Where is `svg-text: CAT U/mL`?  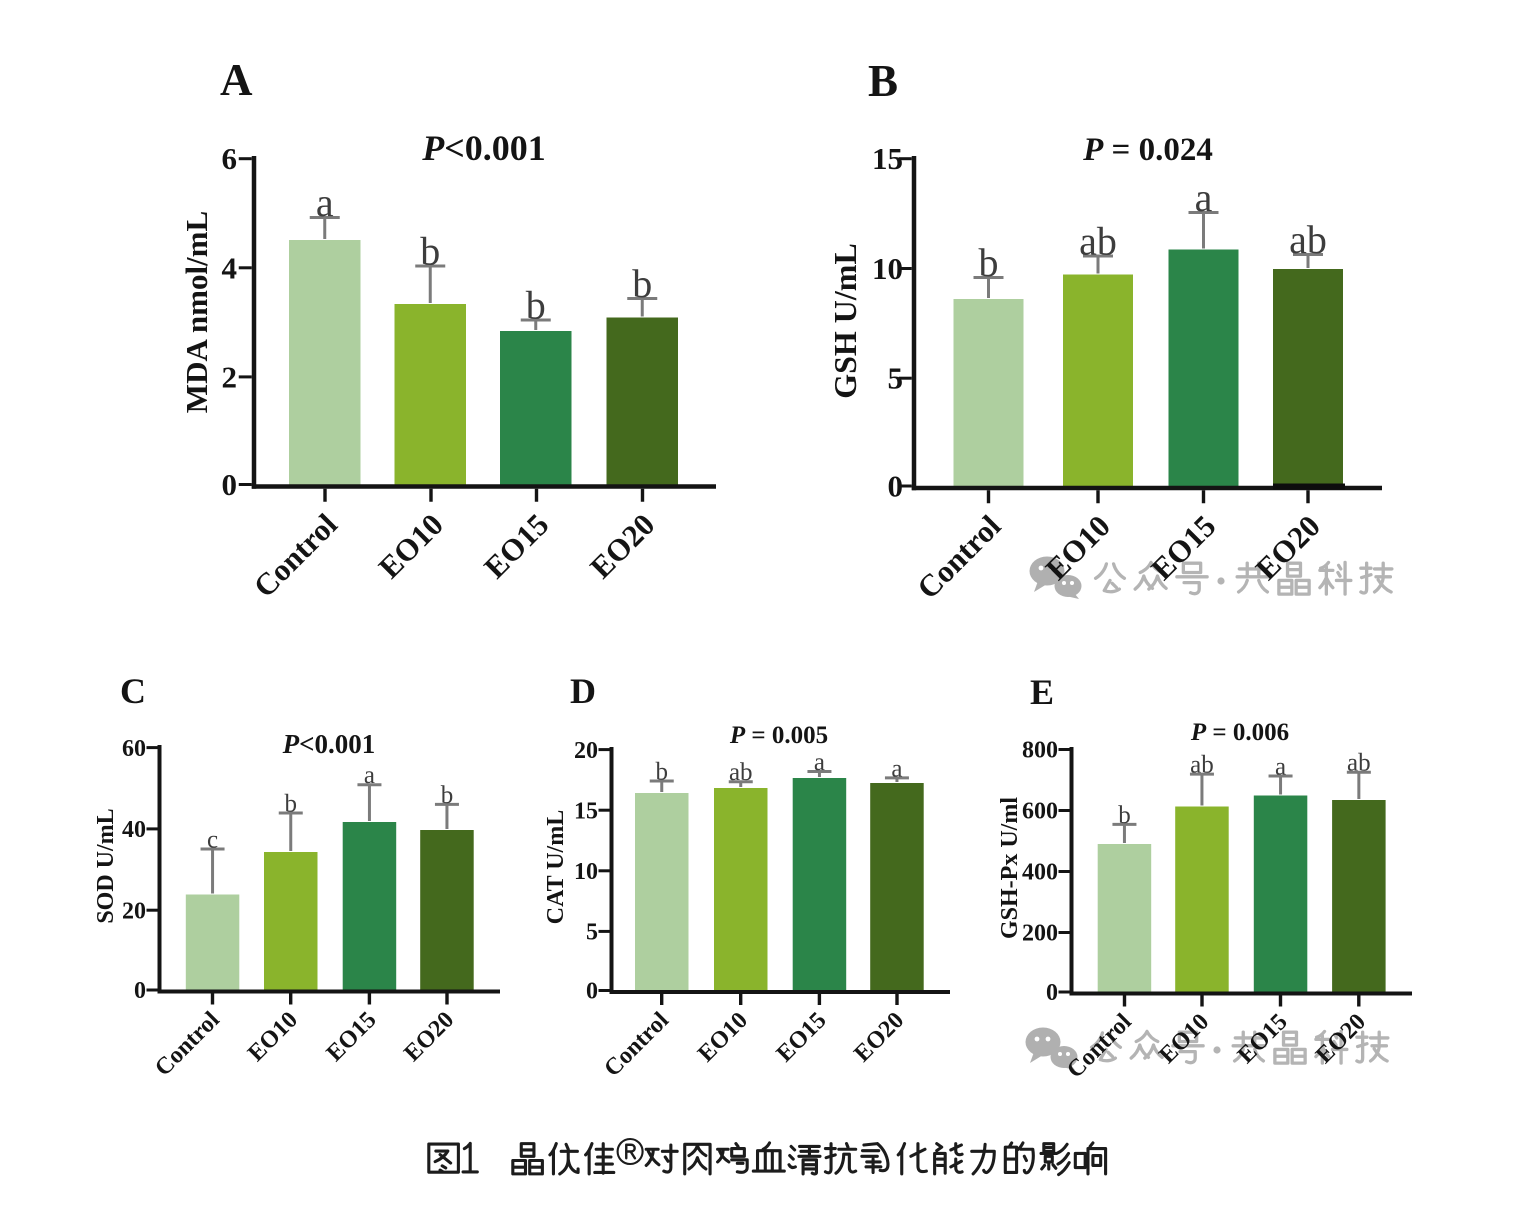 svg-text: CAT U/mL is located at coordinates (556, 867).